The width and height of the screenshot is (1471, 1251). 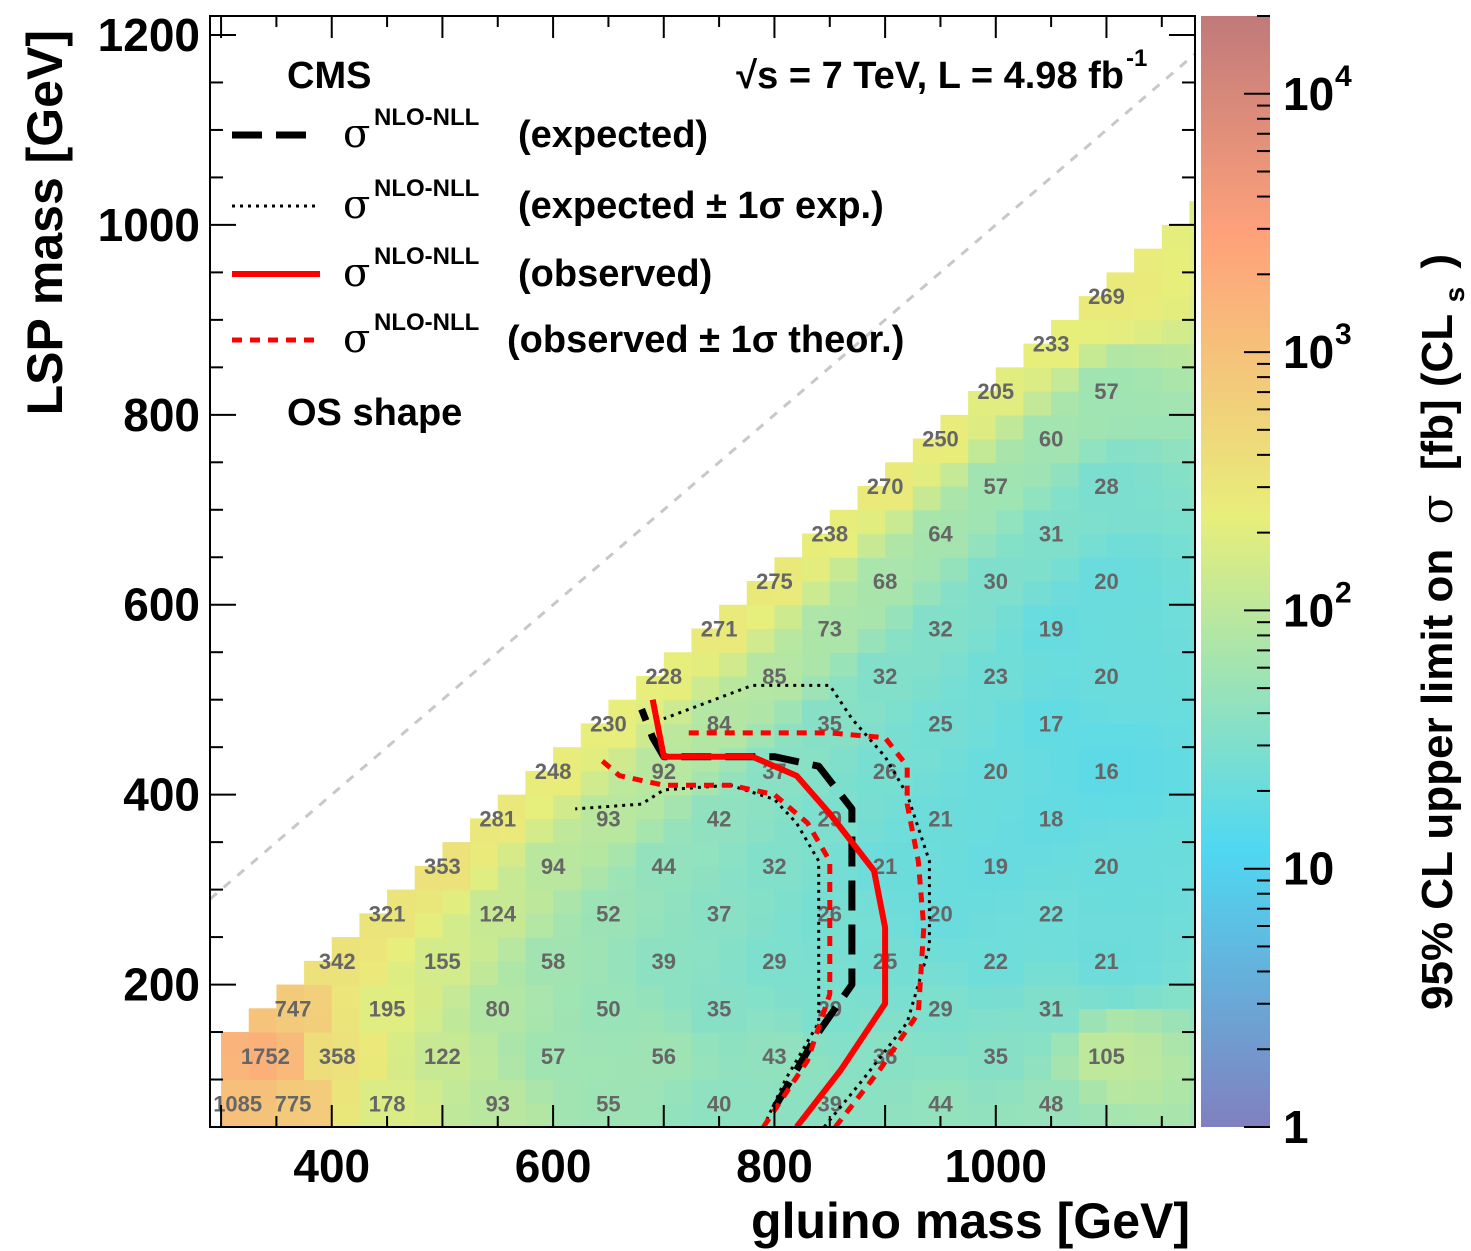 I want to click on legend-label: (observed ± 1σ theor.), so click(x=705, y=340).